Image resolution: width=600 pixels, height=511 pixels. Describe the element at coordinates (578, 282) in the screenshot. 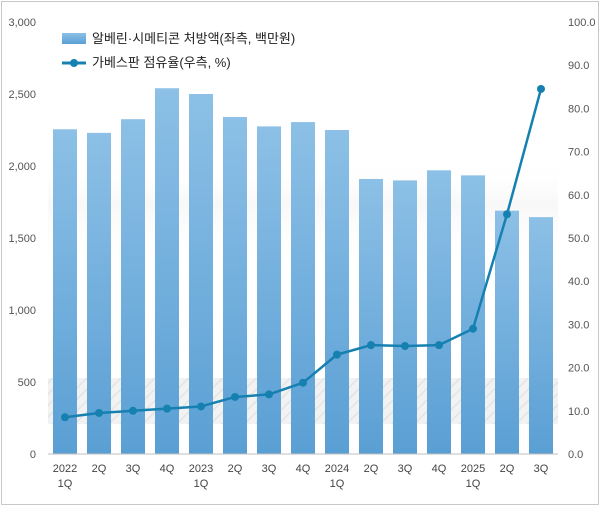

I see `right-axis-tick-label: 40.0` at that location.